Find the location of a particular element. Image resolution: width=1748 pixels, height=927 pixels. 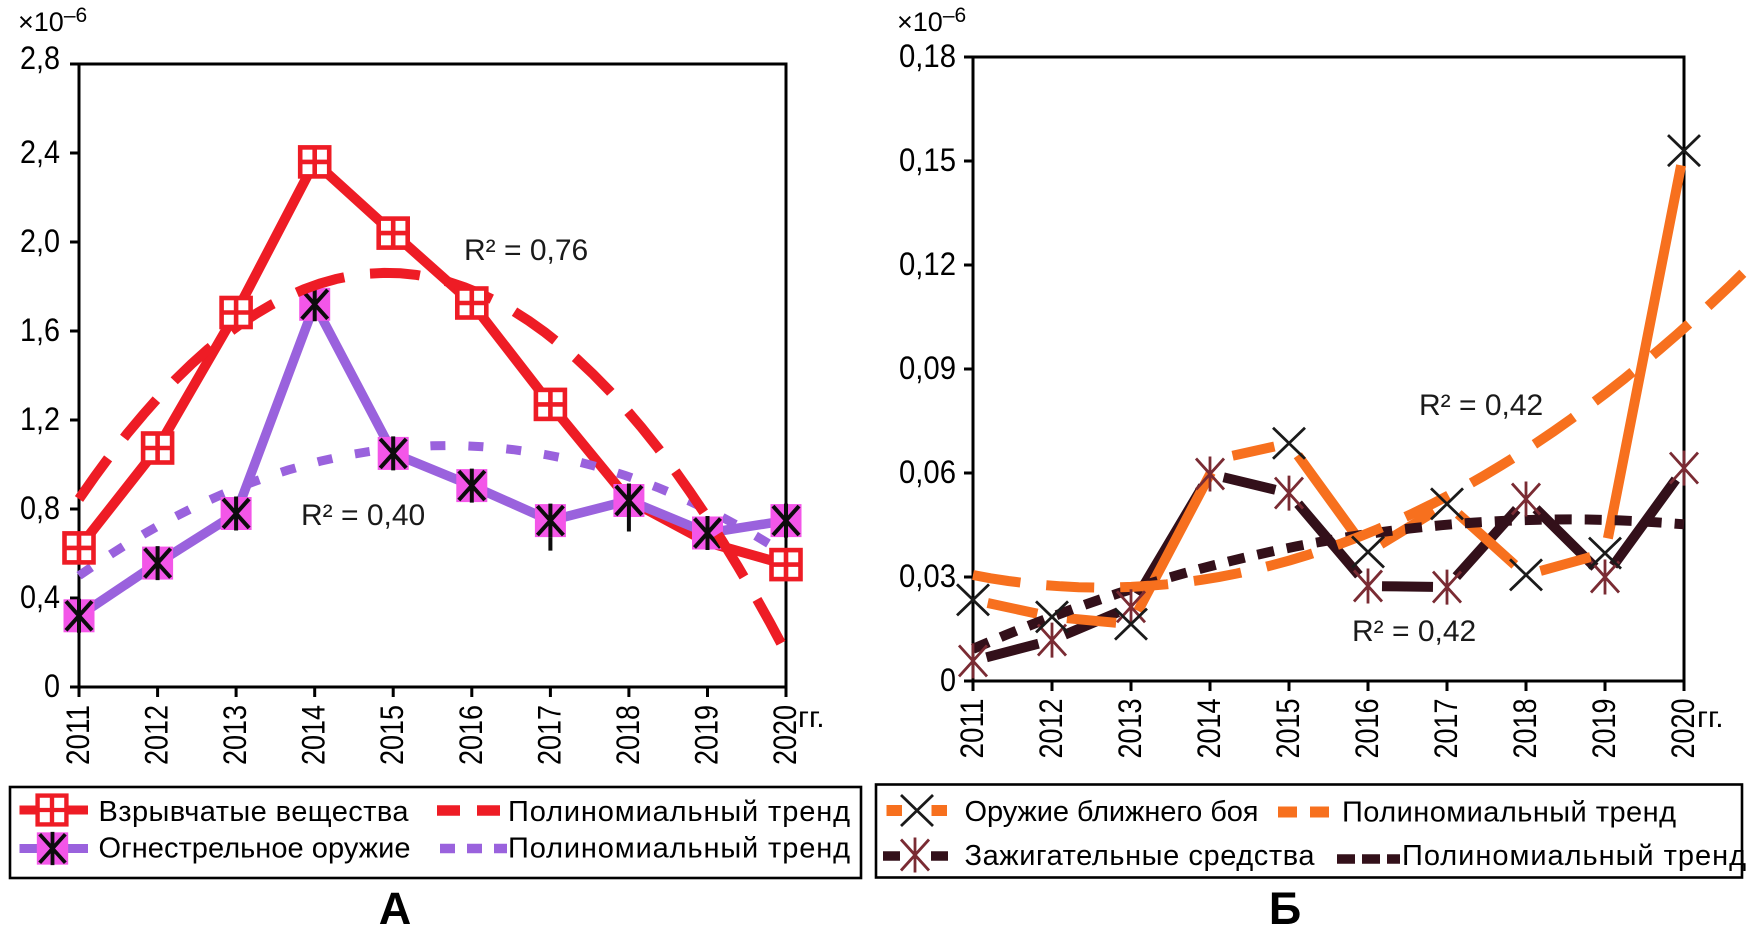

svg-text: 2,0 is located at coordinates (40, 241).